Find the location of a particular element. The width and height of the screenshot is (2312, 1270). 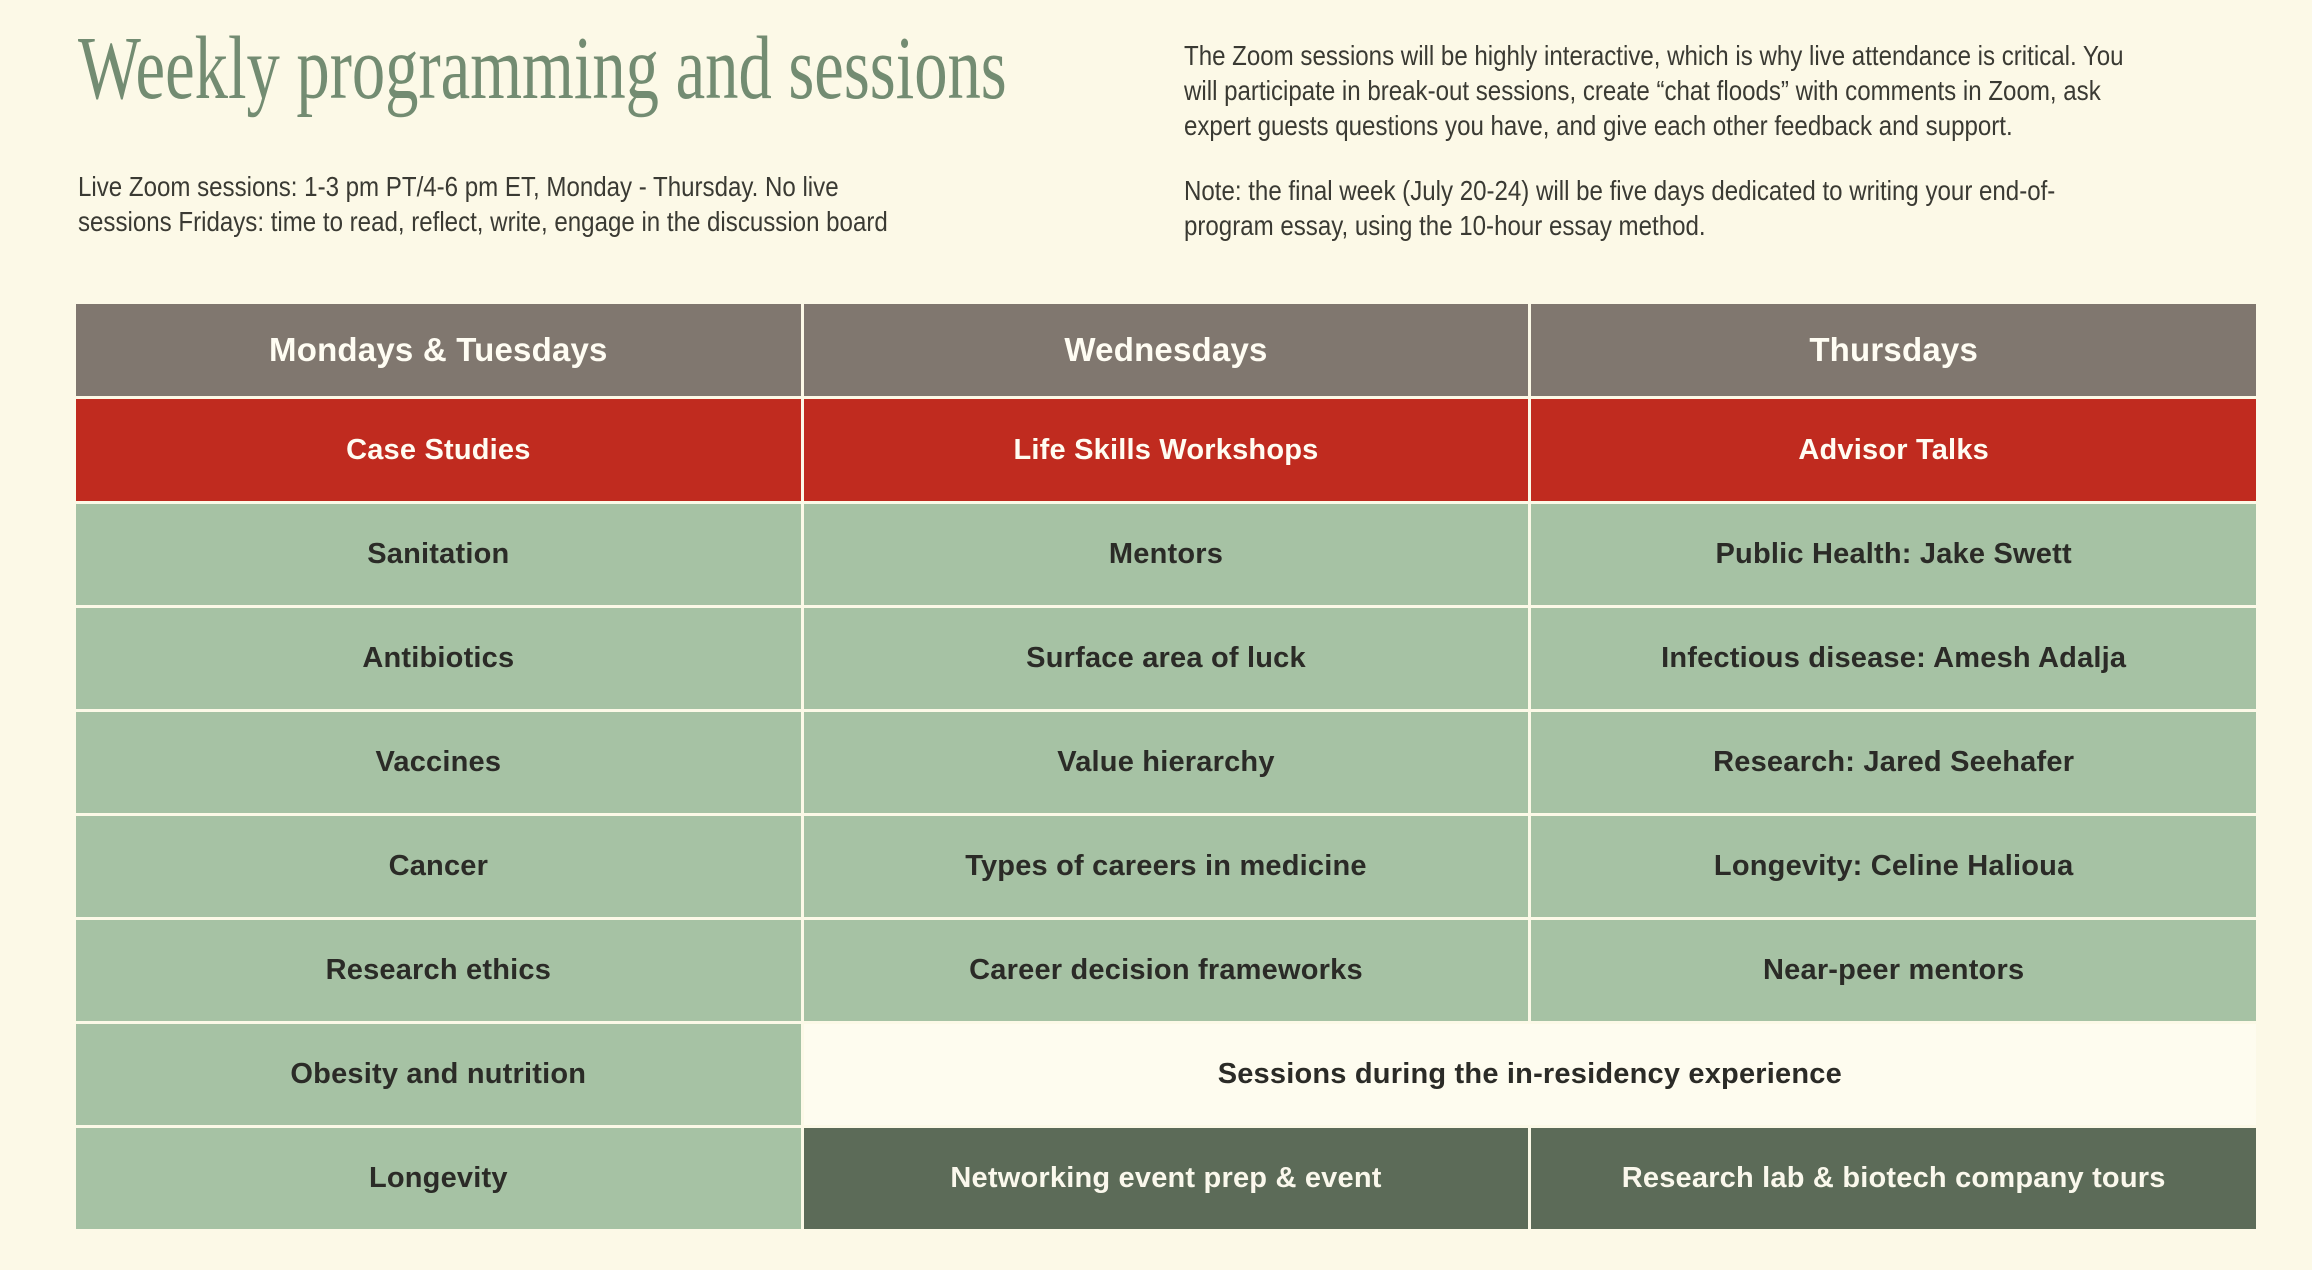

table-cell: Cancer is located at coordinates (438, 866).